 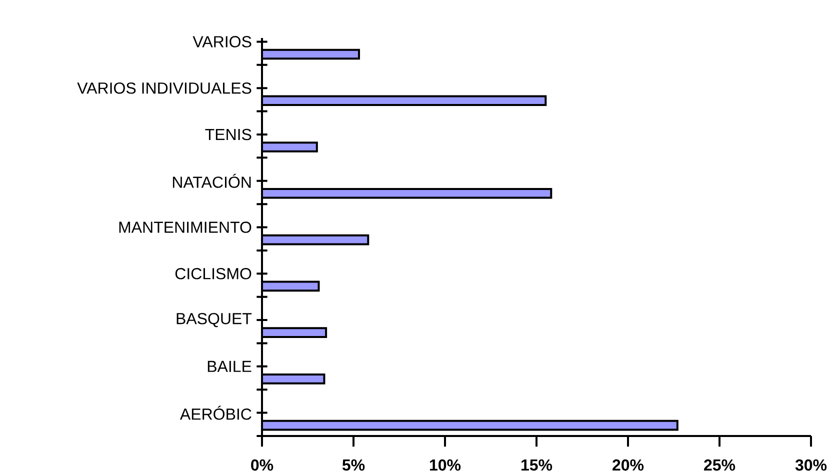 What do you see at coordinates (213, 274) in the screenshot?
I see `y-tick-label: CICLISMO` at bounding box center [213, 274].